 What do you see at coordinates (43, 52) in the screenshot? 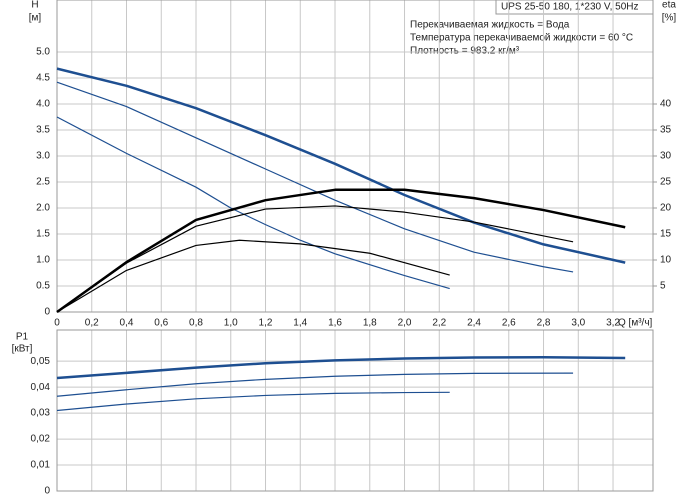
I see `y-tick-label: 5.0` at bounding box center [43, 52].